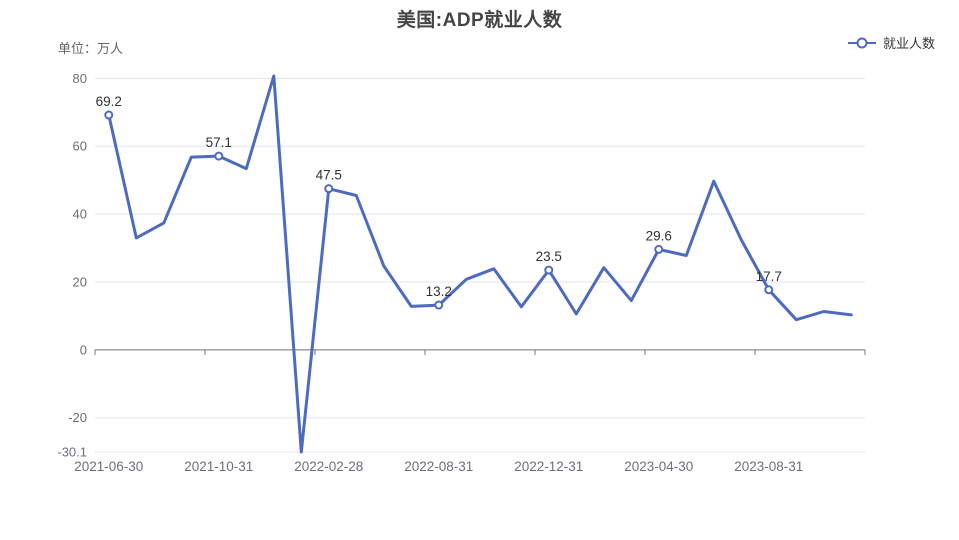 The width and height of the screenshot is (959, 540). I want to click on x-axis-label: 2022-02-28, so click(328, 466).